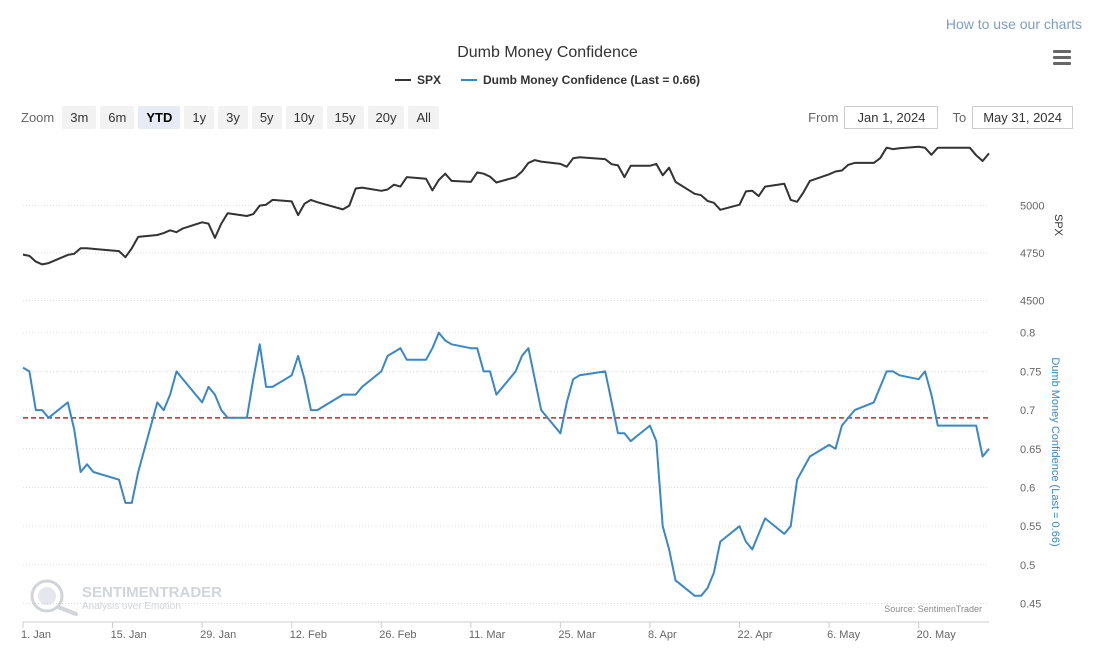 This screenshot has width=1095, height=653. Describe the element at coordinates (959, 117) in the screenshot. I see `to-label: To` at that location.